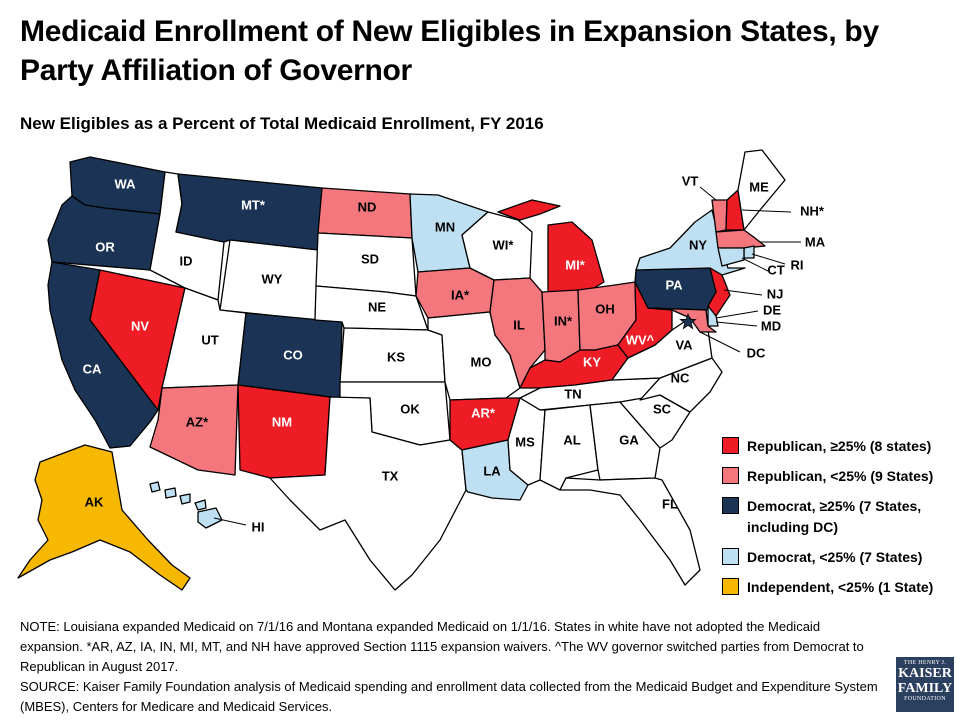  I want to click on state-label-ar: AR*, so click(483, 412).